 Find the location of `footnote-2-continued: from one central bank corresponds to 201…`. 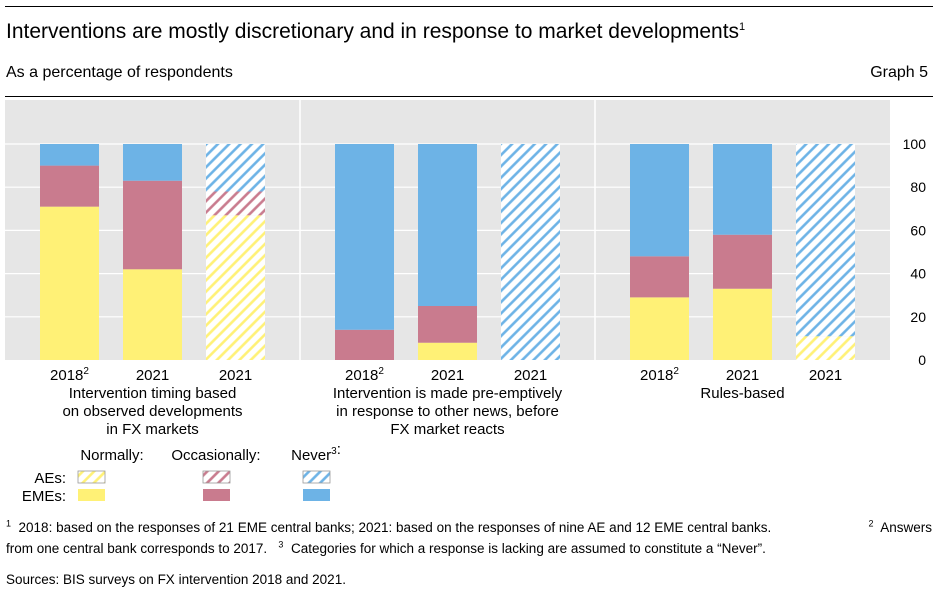

footnote-2-continued: from one central bank corresponds to 201… is located at coordinates (137, 548).